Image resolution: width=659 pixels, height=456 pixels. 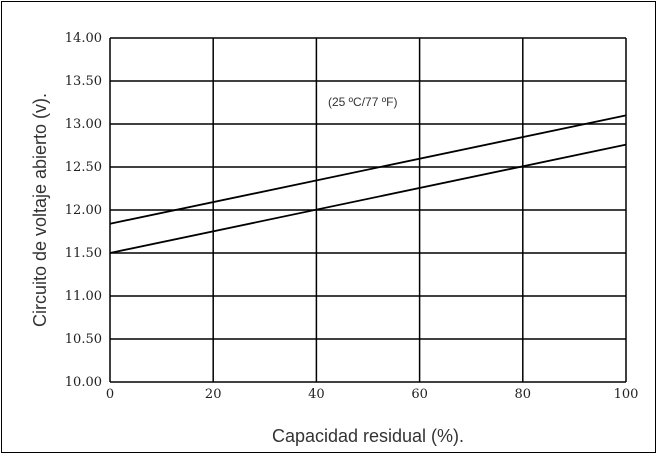 I want to click on x-tick-label: 60, so click(x=419, y=394).